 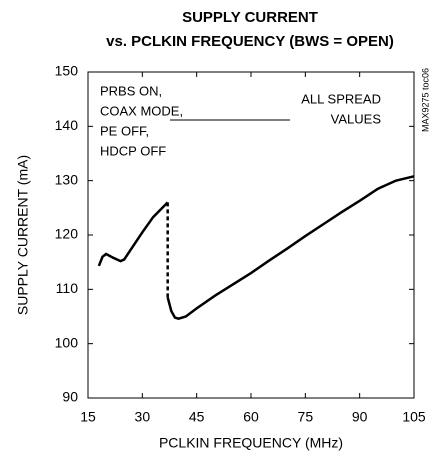 What do you see at coordinates (131, 90) in the screenshot?
I see `annotation: PRBS ON,` at bounding box center [131, 90].